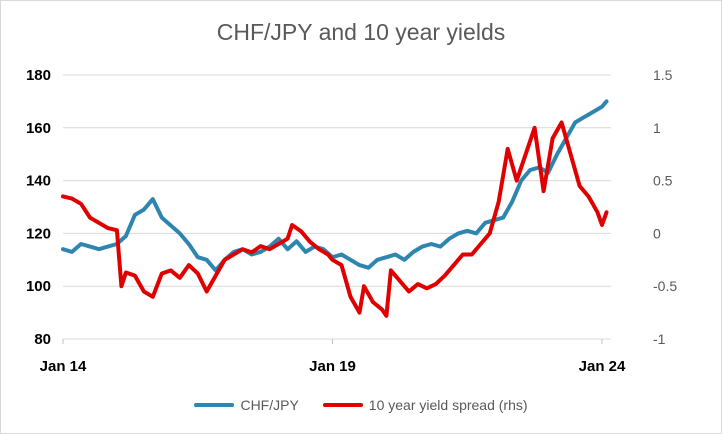 The width and height of the screenshot is (722, 434). What do you see at coordinates (663, 181) in the screenshot?
I see `y-right-tick-label: 0.5` at bounding box center [663, 181].